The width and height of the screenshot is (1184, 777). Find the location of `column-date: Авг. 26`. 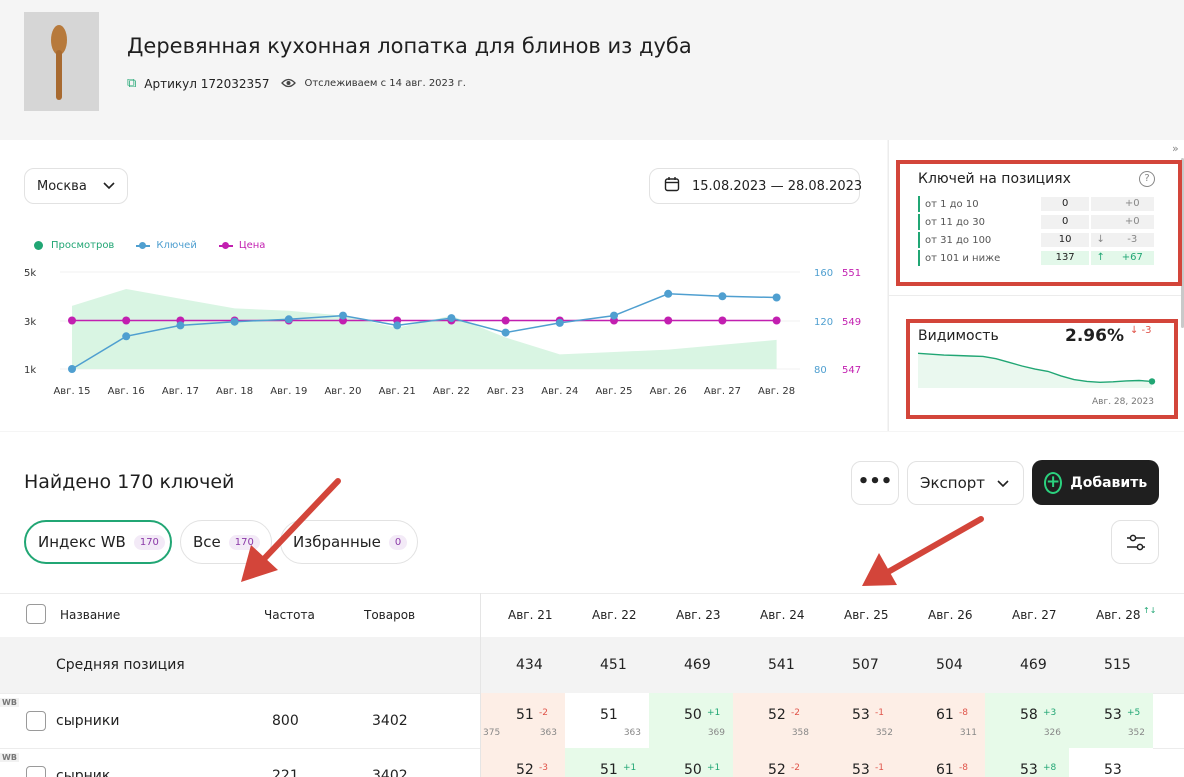

column-date: Авг. 26 is located at coordinates (950, 615).